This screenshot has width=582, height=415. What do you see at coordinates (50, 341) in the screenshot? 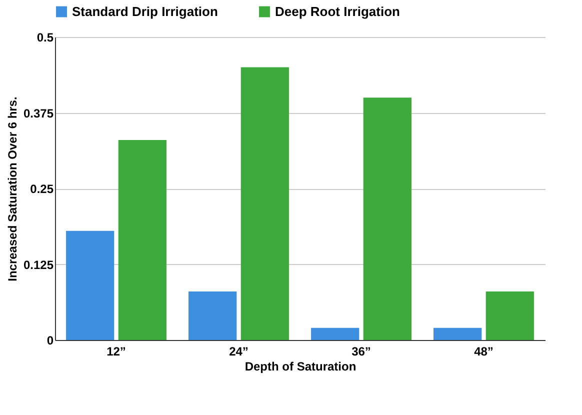
I see `y-tick-label: 0` at bounding box center [50, 341].